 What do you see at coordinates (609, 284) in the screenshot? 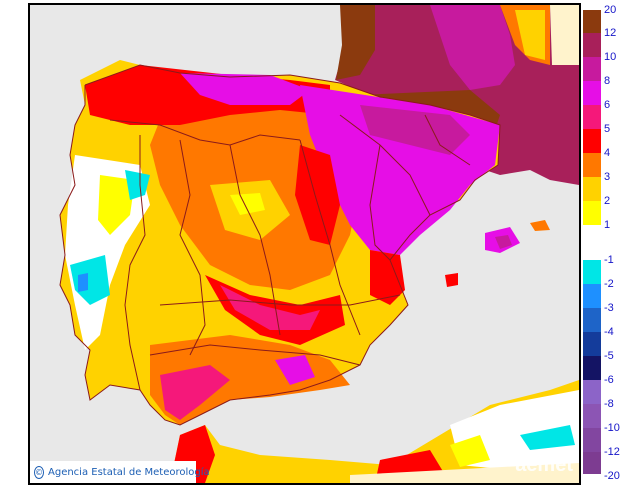
I see `legend-label: -2` at bounding box center [609, 284].